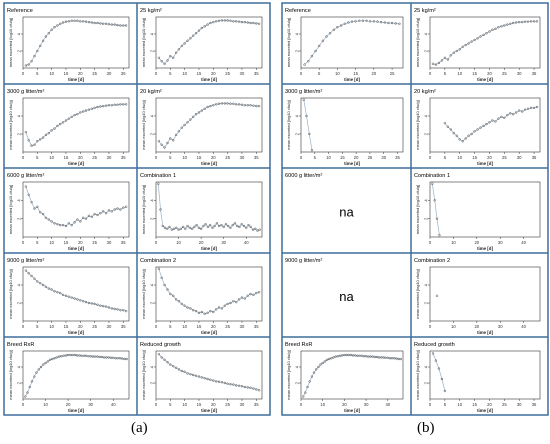  What do you see at coordinates (20, 11) in the screenshot?
I see `panel-title: Reference` at bounding box center [20, 11].